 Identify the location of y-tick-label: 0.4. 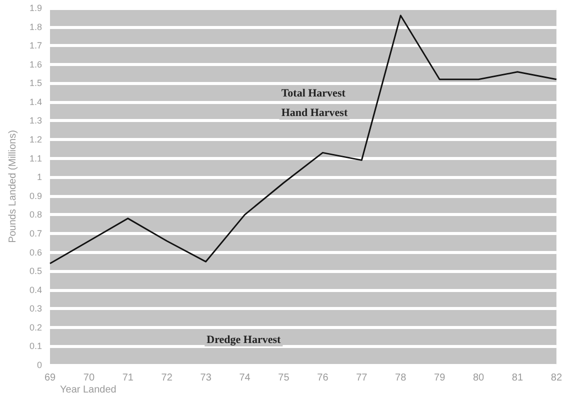
(35, 289).